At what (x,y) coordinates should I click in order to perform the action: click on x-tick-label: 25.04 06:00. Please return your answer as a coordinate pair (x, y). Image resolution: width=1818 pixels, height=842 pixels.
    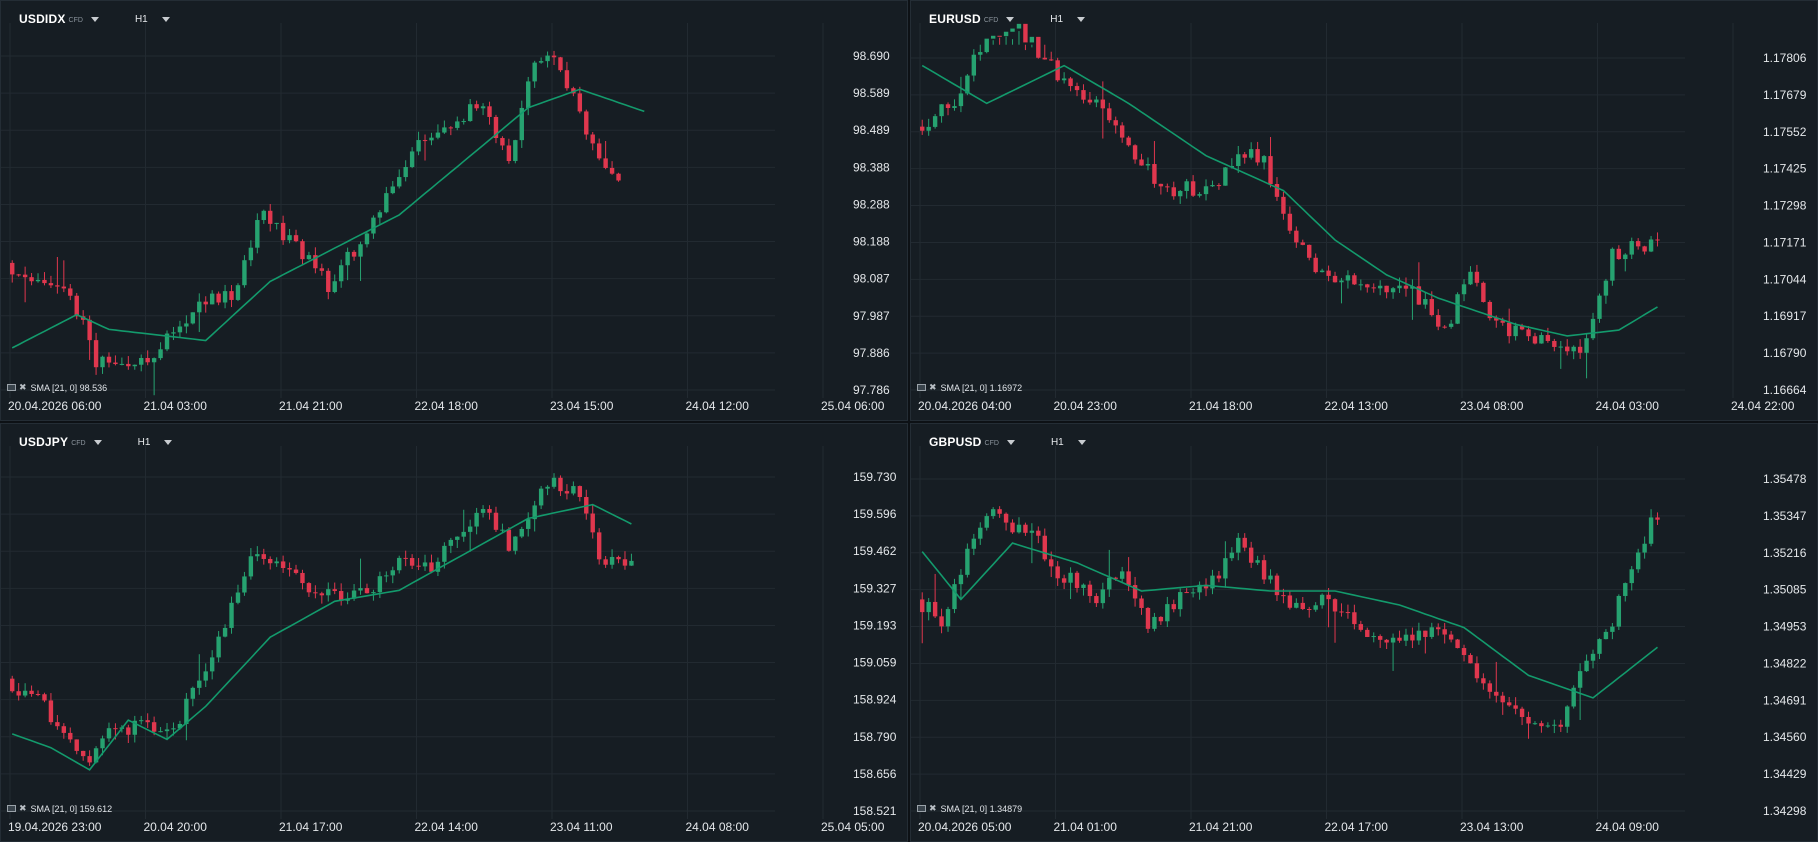
    Looking at the image, I should click on (853, 406).